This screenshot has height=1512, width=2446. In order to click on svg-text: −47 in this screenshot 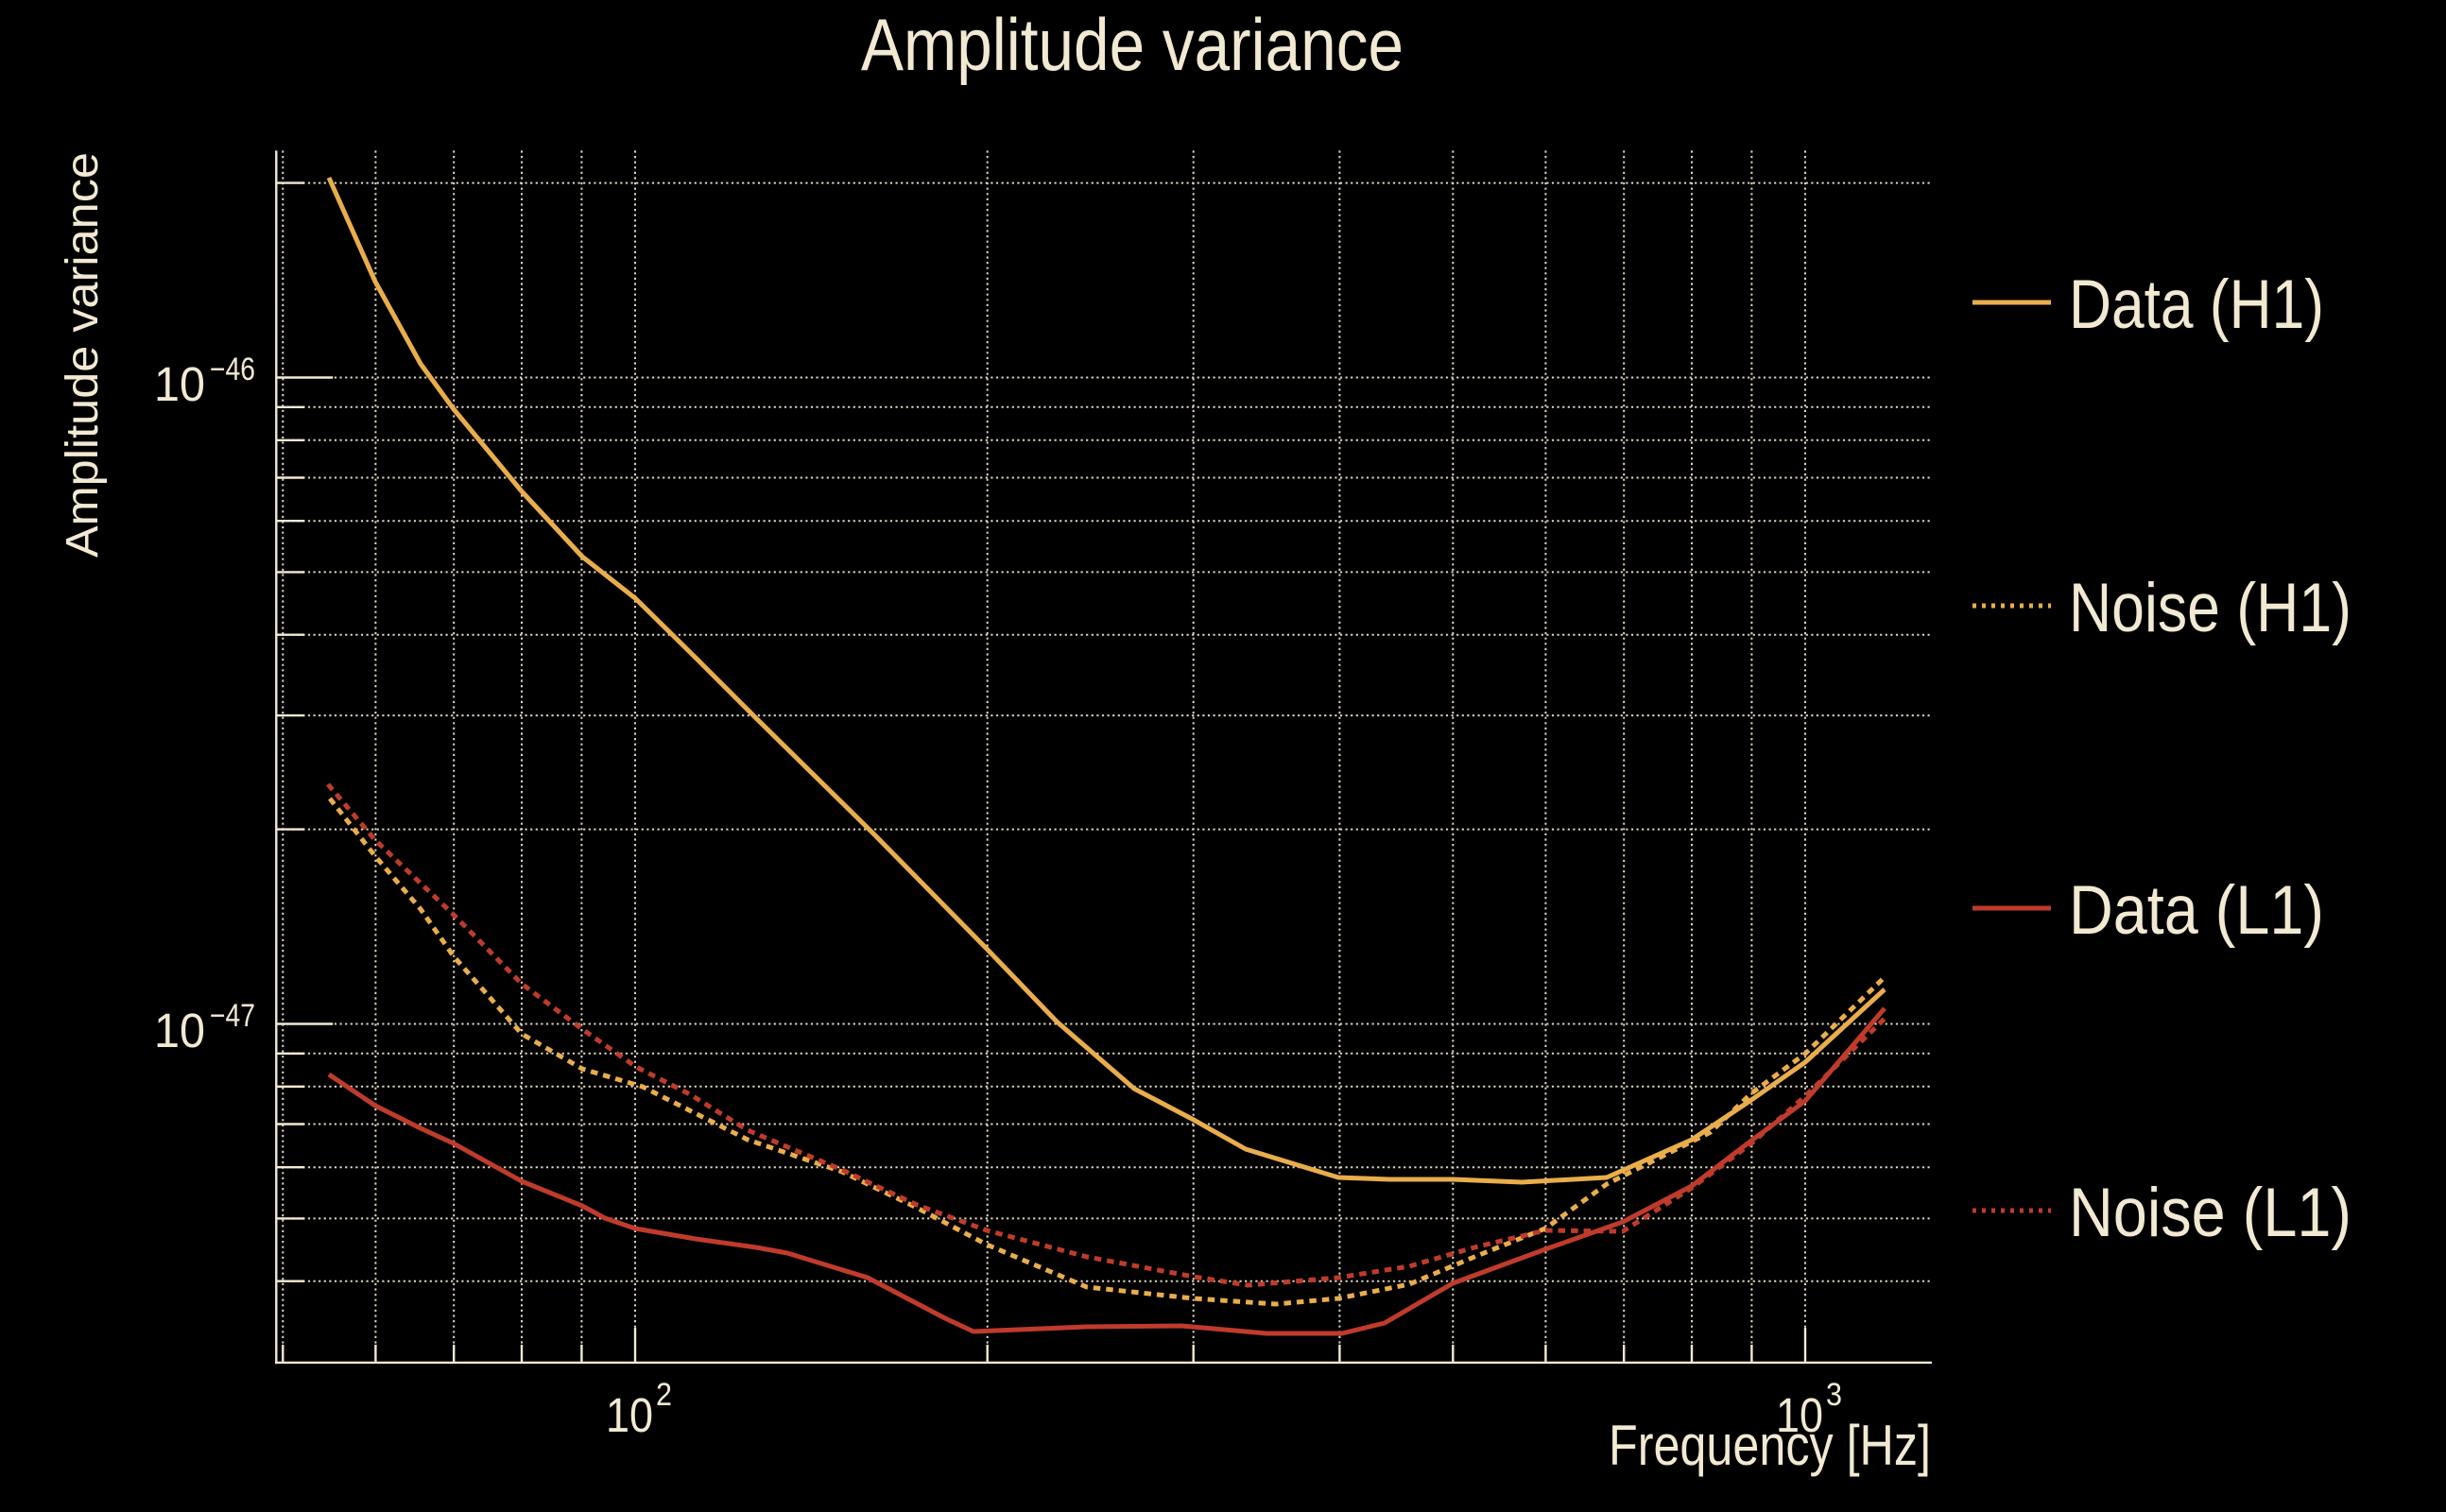, I will do `click(233, 1016)`.